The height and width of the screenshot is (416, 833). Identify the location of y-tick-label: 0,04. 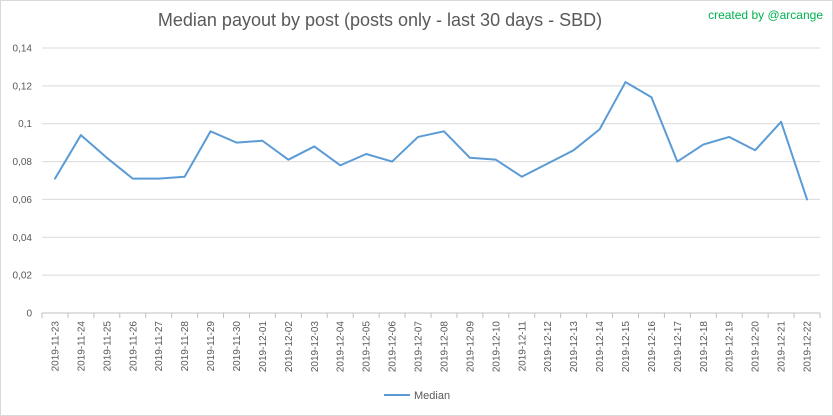
(23, 238).